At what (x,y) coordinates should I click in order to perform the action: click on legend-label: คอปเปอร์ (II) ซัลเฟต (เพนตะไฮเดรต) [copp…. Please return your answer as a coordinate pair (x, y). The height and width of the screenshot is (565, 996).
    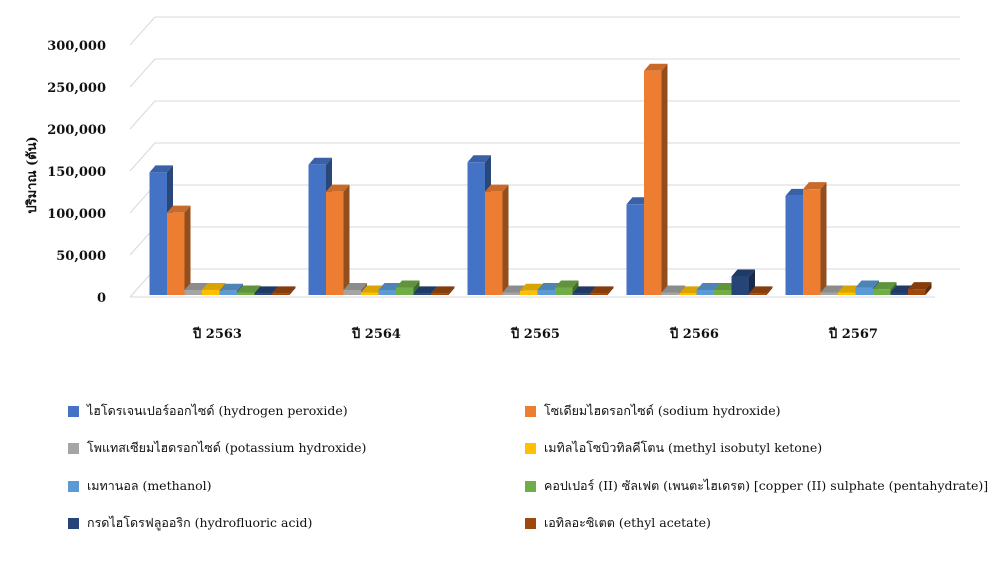
    Looking at the image, I should click on (766, 485).